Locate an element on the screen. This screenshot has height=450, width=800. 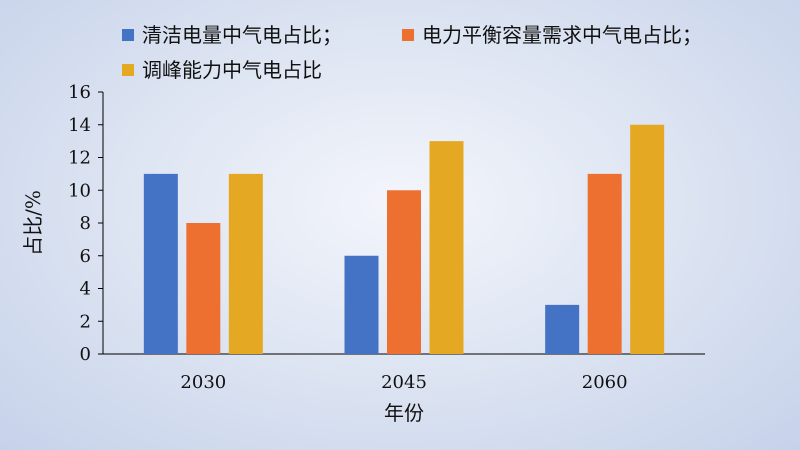
y-axis-title: 占比/% is located at coordinates (33, 223).